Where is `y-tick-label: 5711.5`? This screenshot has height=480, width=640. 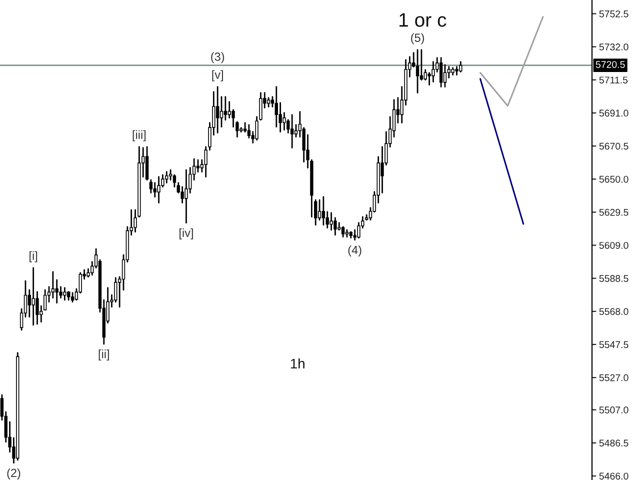 y-tick-label: 5711.5 is located at coordinates (613, 80).